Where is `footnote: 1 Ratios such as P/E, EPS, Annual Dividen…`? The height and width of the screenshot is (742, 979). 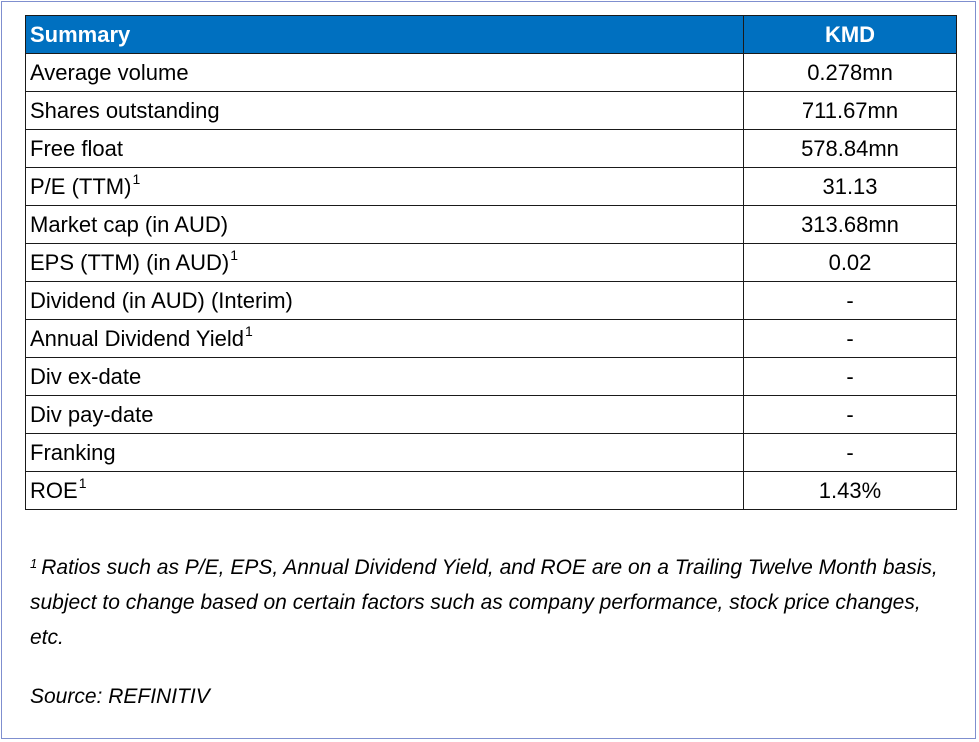
footnote: 1 Ratios such as P/E, EPS, Annual Dividen… is located at coordinates (485, 602).